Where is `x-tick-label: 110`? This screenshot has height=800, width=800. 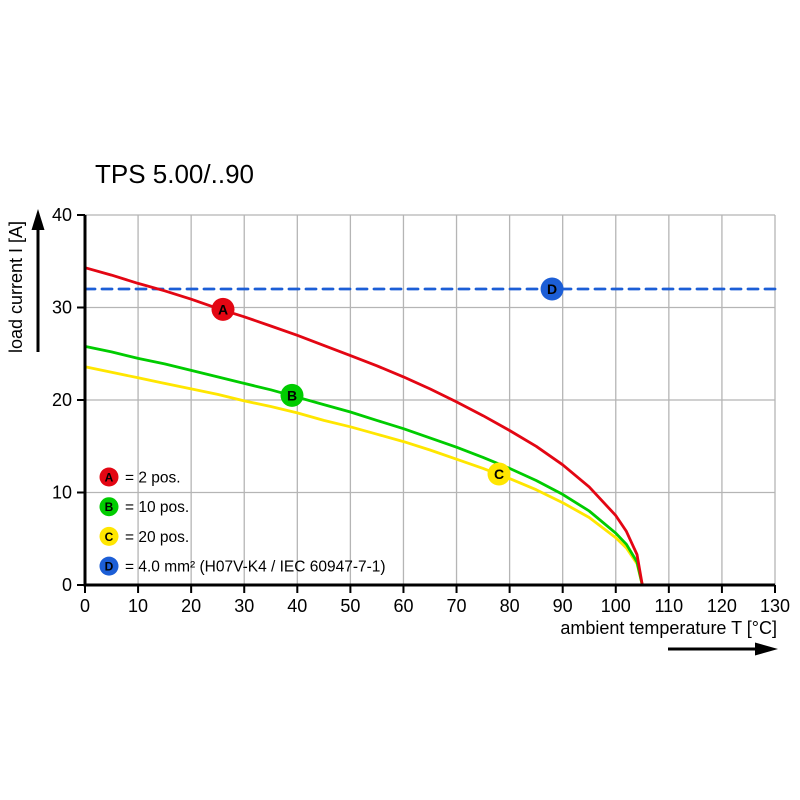
x-tick-label: 110 is located at coordinates (668, 606).